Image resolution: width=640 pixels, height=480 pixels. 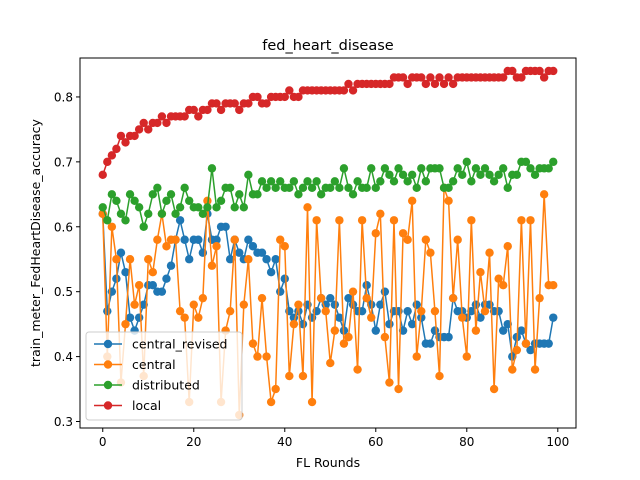 What do you see at coordinates (166, 385) in the screenshot?
I see `legend-label-distributed: distributed` at bounding box center [166, 385].